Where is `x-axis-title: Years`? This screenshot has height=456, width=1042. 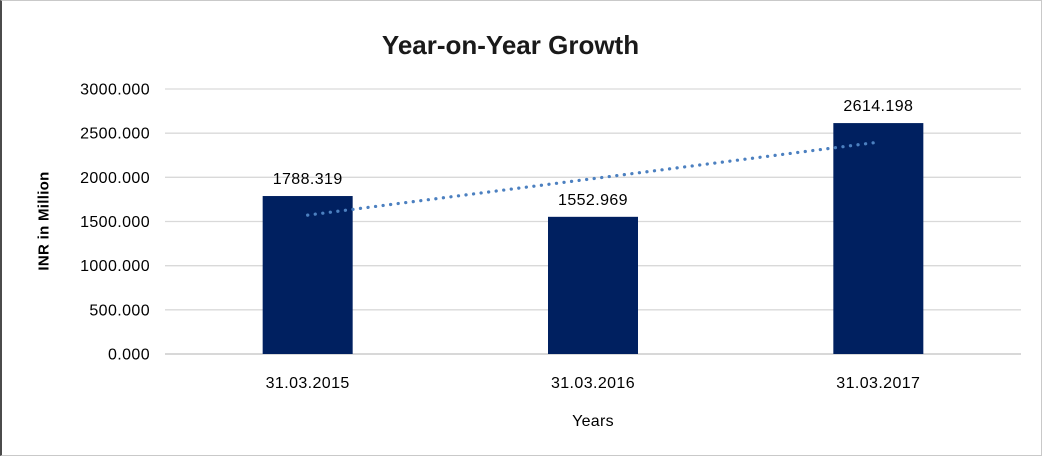 x-axis-title: Years is located at coordinates (593, 421).